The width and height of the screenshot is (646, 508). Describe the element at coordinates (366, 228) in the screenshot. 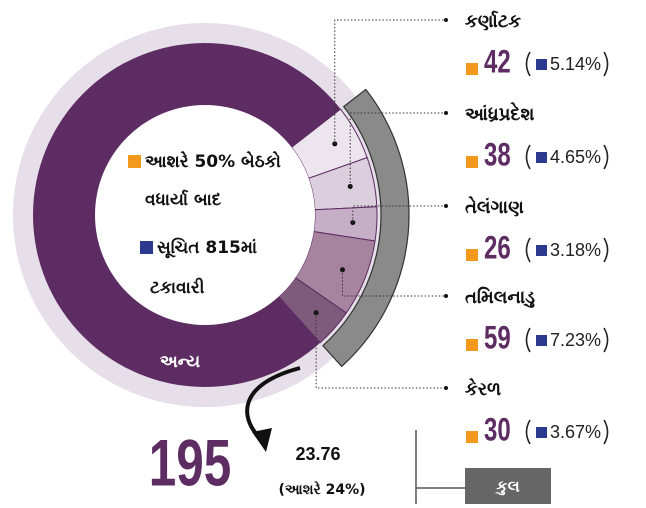

I see `group-band` at that location.